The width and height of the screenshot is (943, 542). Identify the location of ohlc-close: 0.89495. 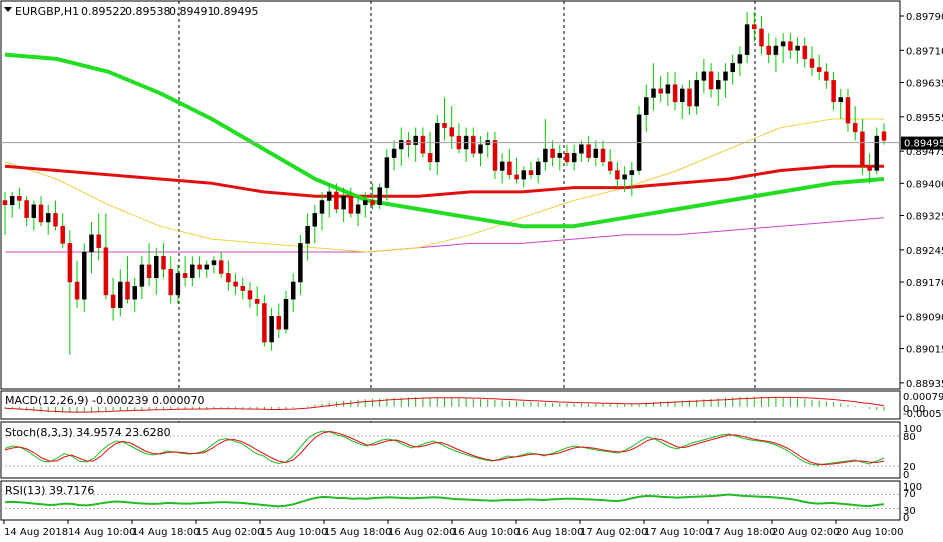
(236, 11).